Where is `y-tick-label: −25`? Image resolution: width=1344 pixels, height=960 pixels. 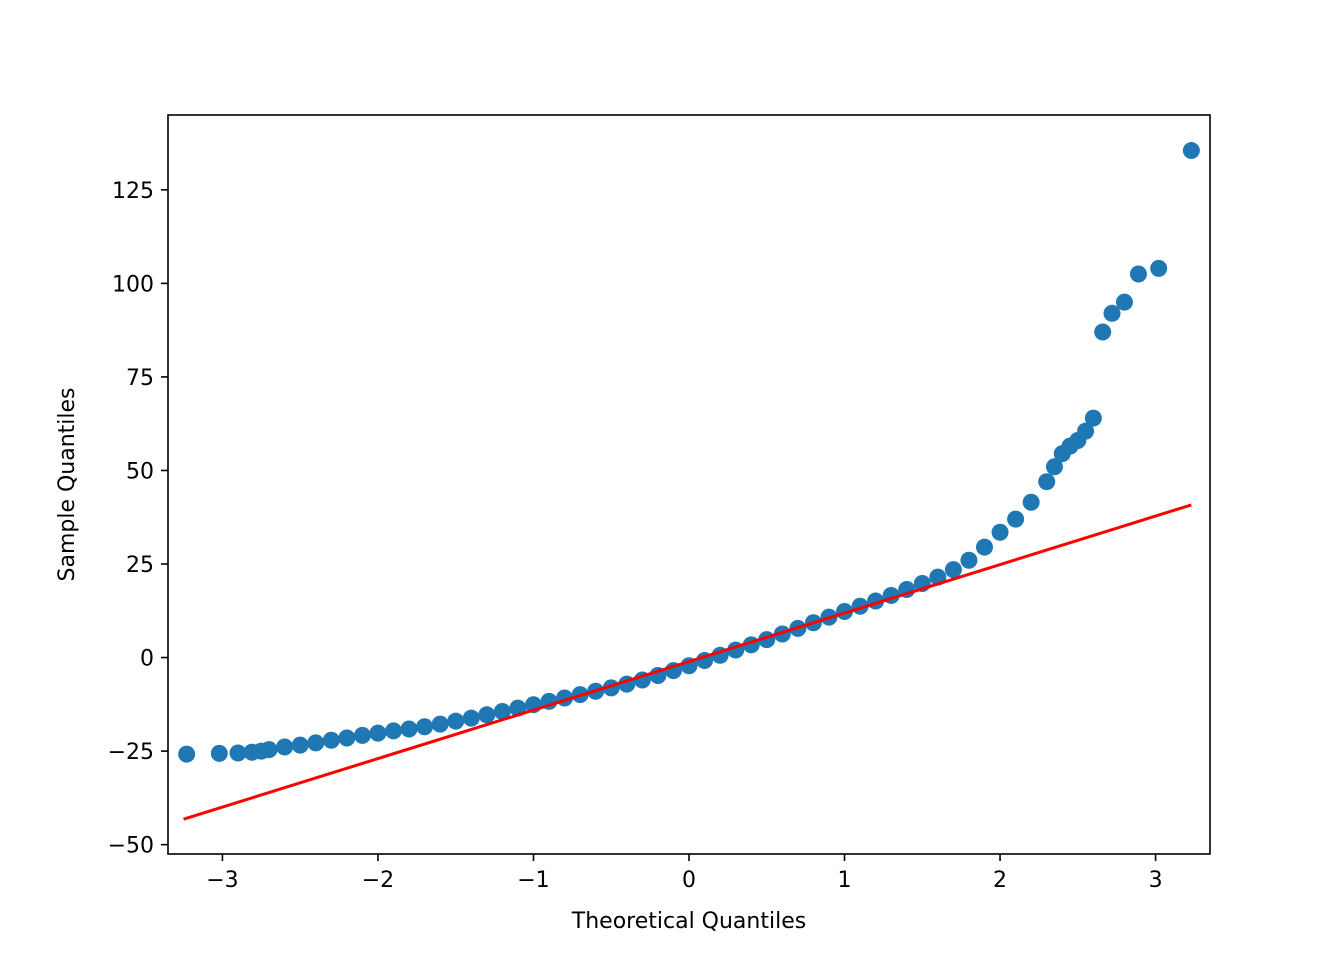
y-tick-label: −25 is located at coordinates (131, 752).